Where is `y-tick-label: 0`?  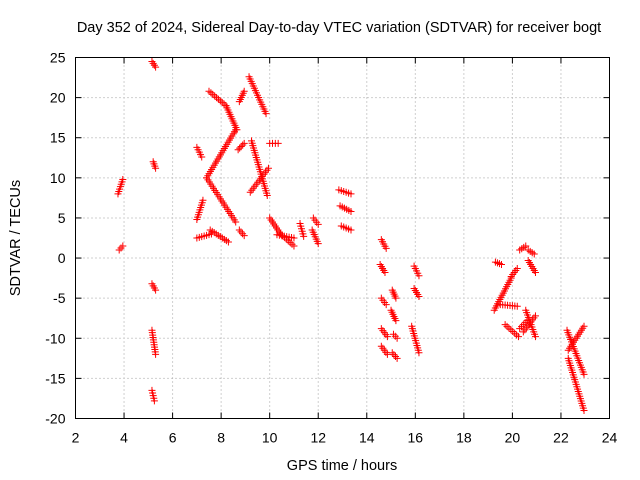 y-tick-label: 0 is located at coordinates (62, 258).